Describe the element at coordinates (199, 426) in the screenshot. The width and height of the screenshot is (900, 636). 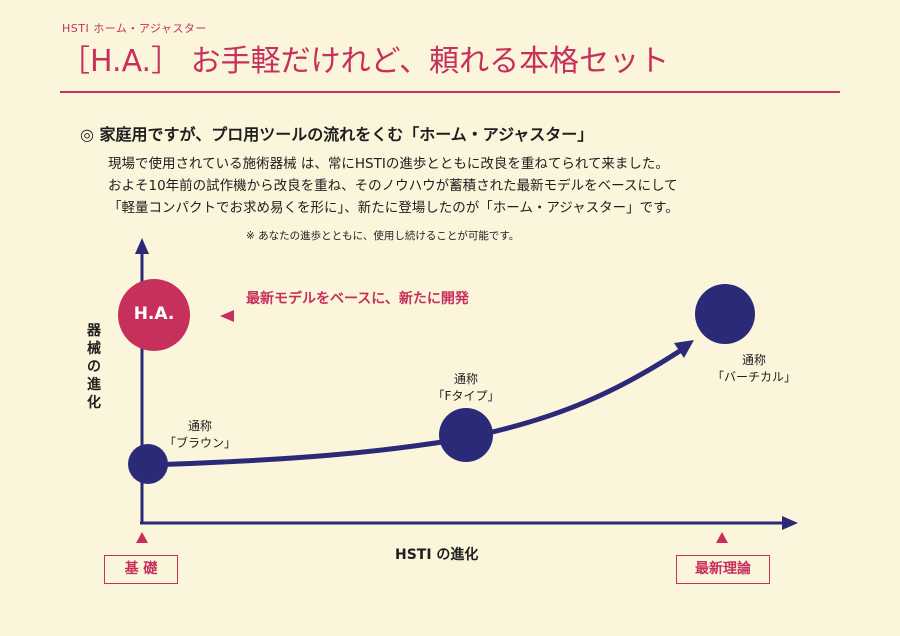
I see `node-brown-label-line1: 通称` at that location.